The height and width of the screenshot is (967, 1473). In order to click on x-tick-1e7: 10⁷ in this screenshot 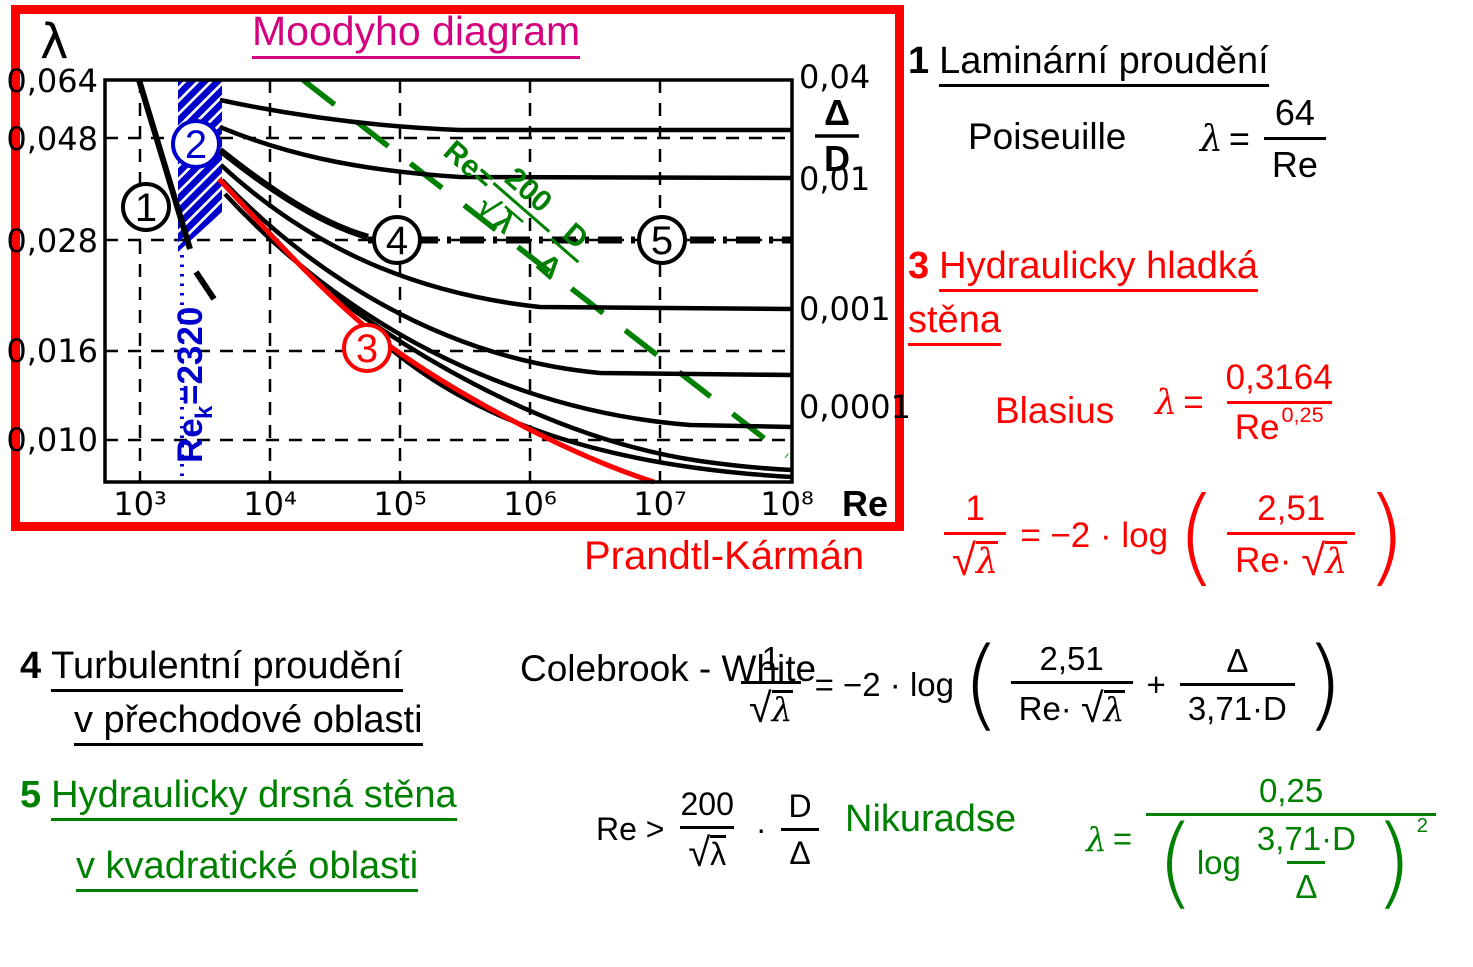, I will do `click(660, 504)`.